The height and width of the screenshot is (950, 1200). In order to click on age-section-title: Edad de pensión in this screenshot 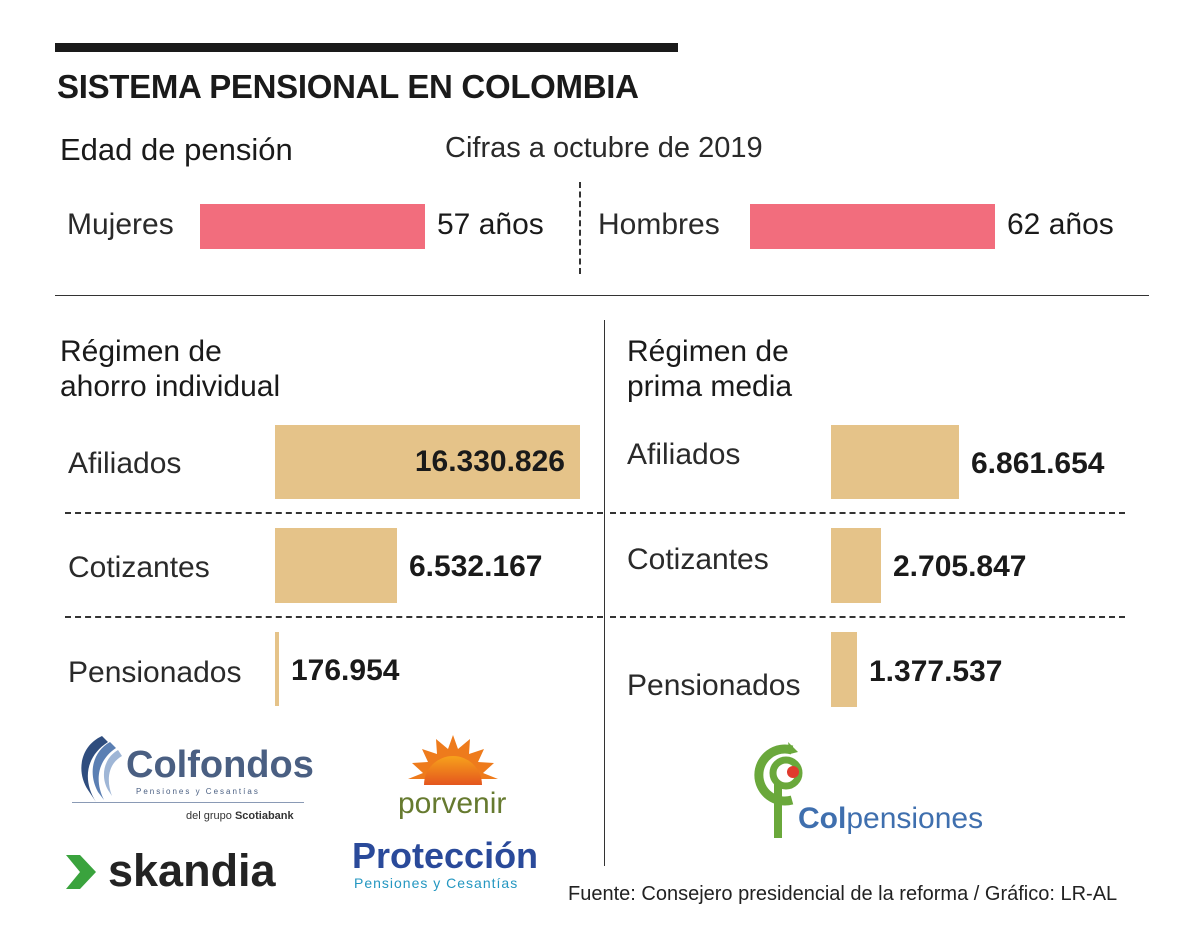, I will do `click(176, 149)`.